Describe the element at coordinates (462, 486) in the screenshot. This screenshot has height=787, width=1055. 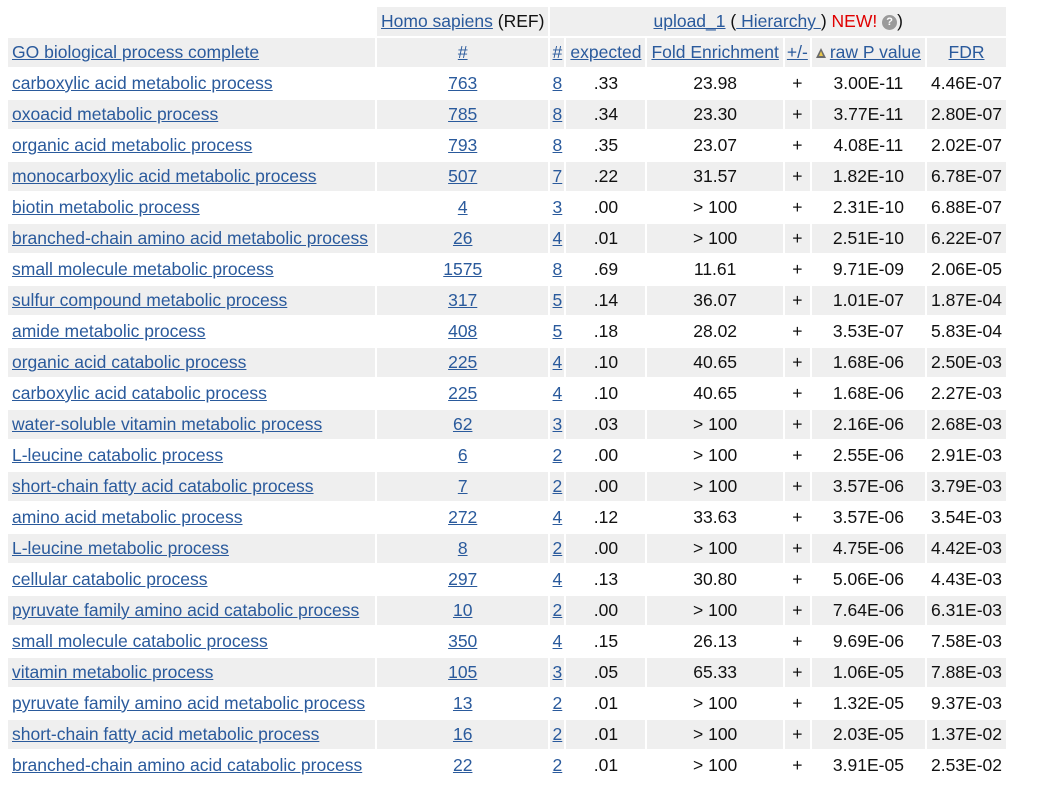
I see `ref-count-link: 7` at that location.